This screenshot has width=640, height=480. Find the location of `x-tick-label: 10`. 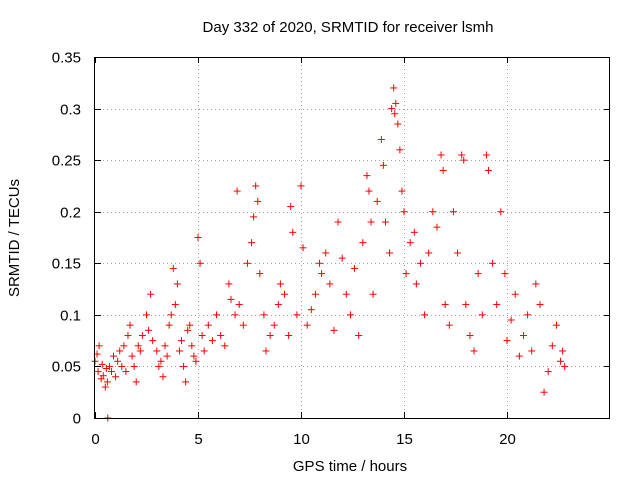

x-tick-label: 10 is located at coordinates (301, 439).